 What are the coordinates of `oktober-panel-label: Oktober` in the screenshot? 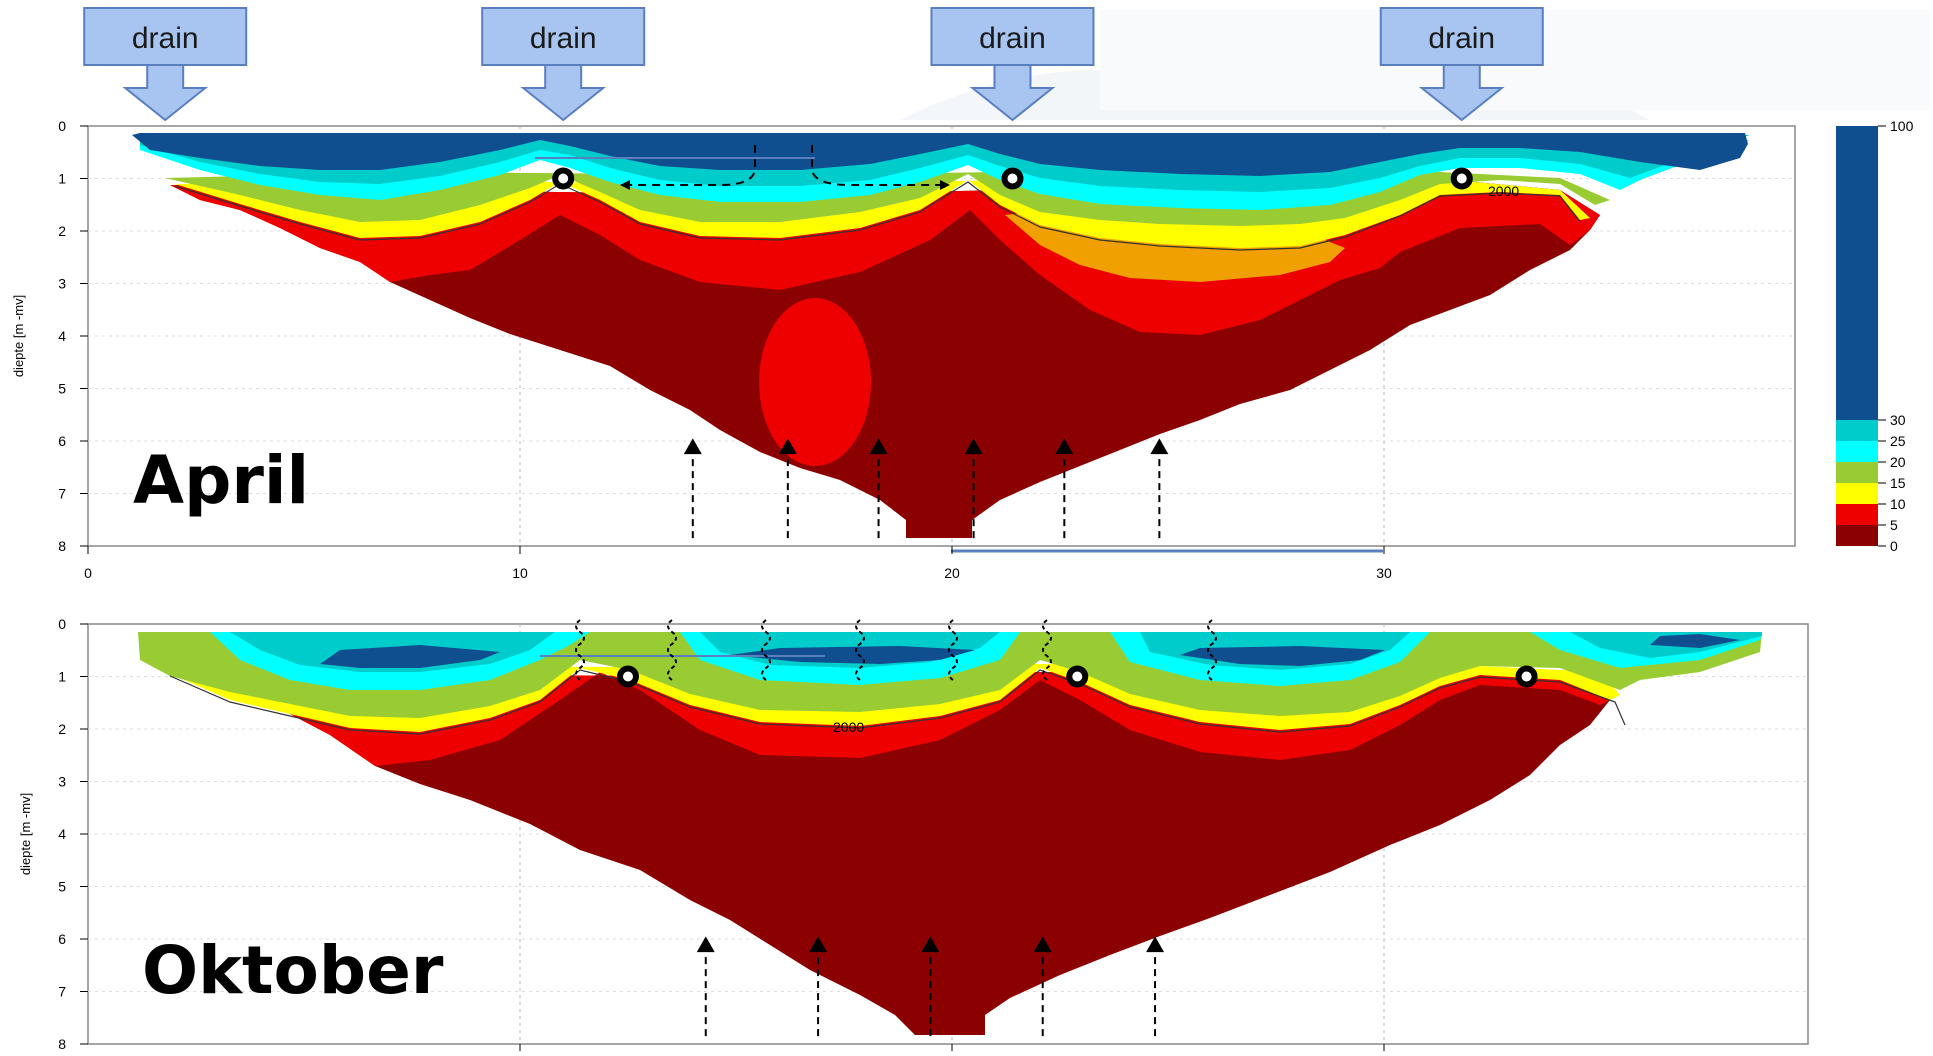 It's located at (293, 970).